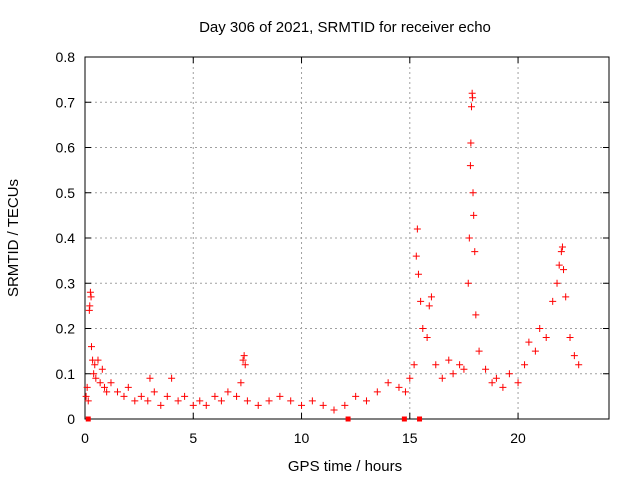 The image size is (640, 480). Describe the element at coordinates (66, 283) in the screenshot. I see `y-tick-label: 0.3` at that location.